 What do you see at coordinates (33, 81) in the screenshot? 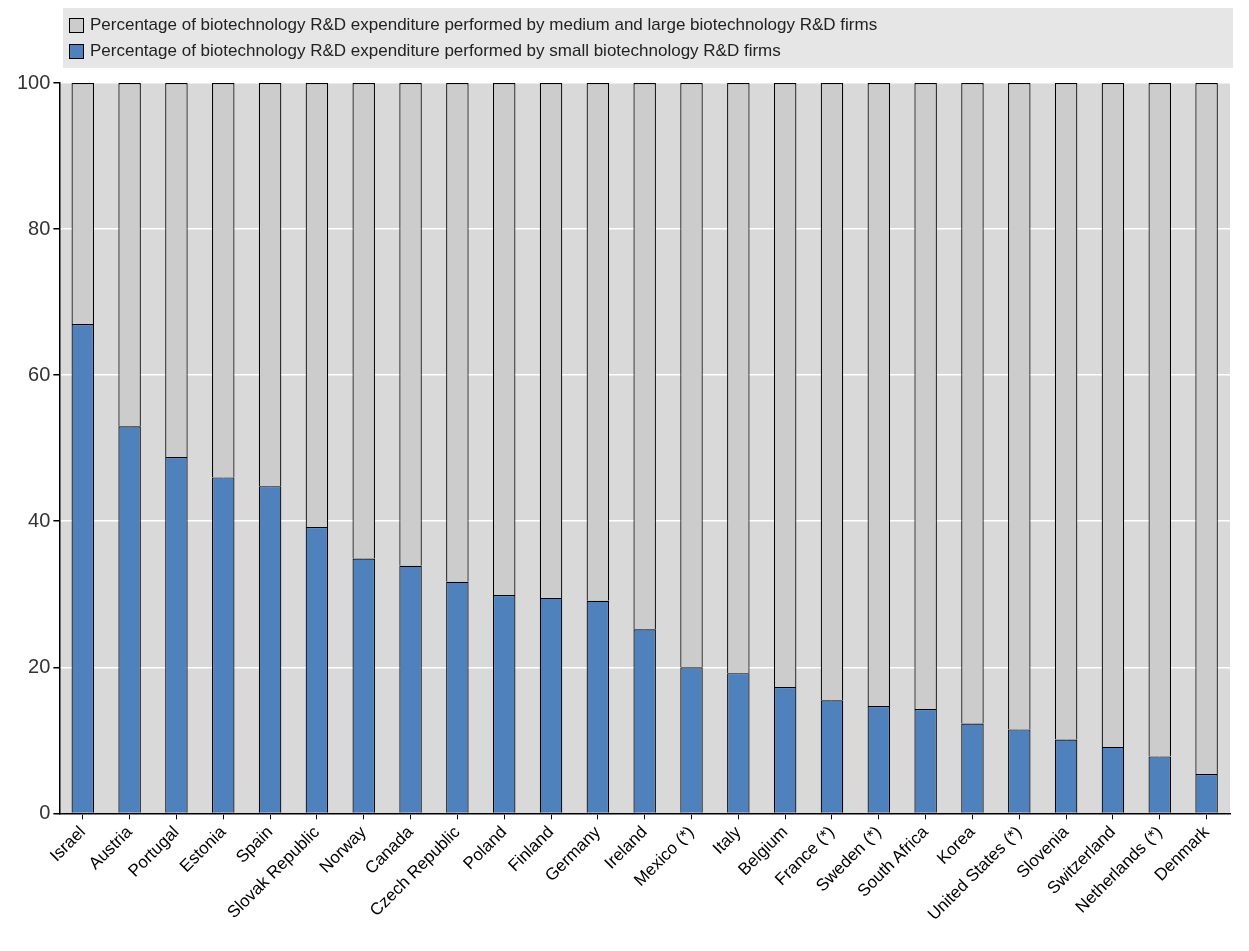
I see `y-tick-label: 100` at bounding box center [33, 81].